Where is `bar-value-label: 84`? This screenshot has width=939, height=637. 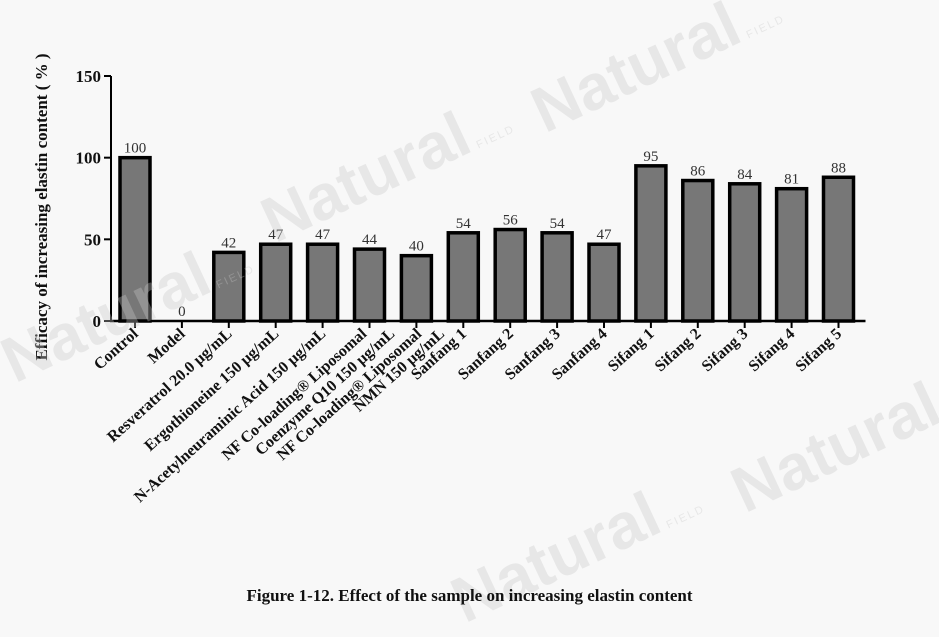 bar-value-label: 84 is located at coordinates (745, 175).